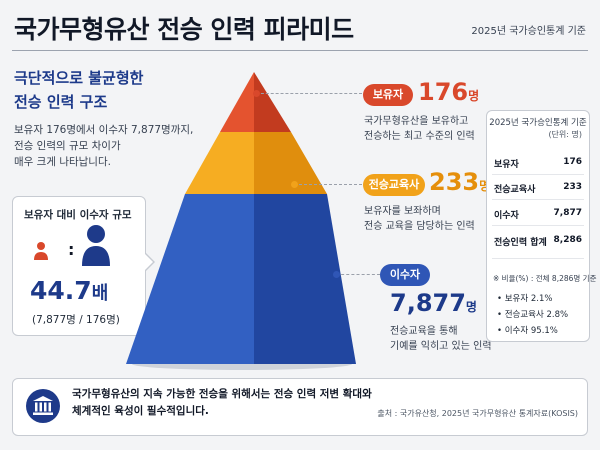 The width and height of the screenshot is (600, 450). I want to click on tier-label-edu: 전승교육사, so click(394, 185).